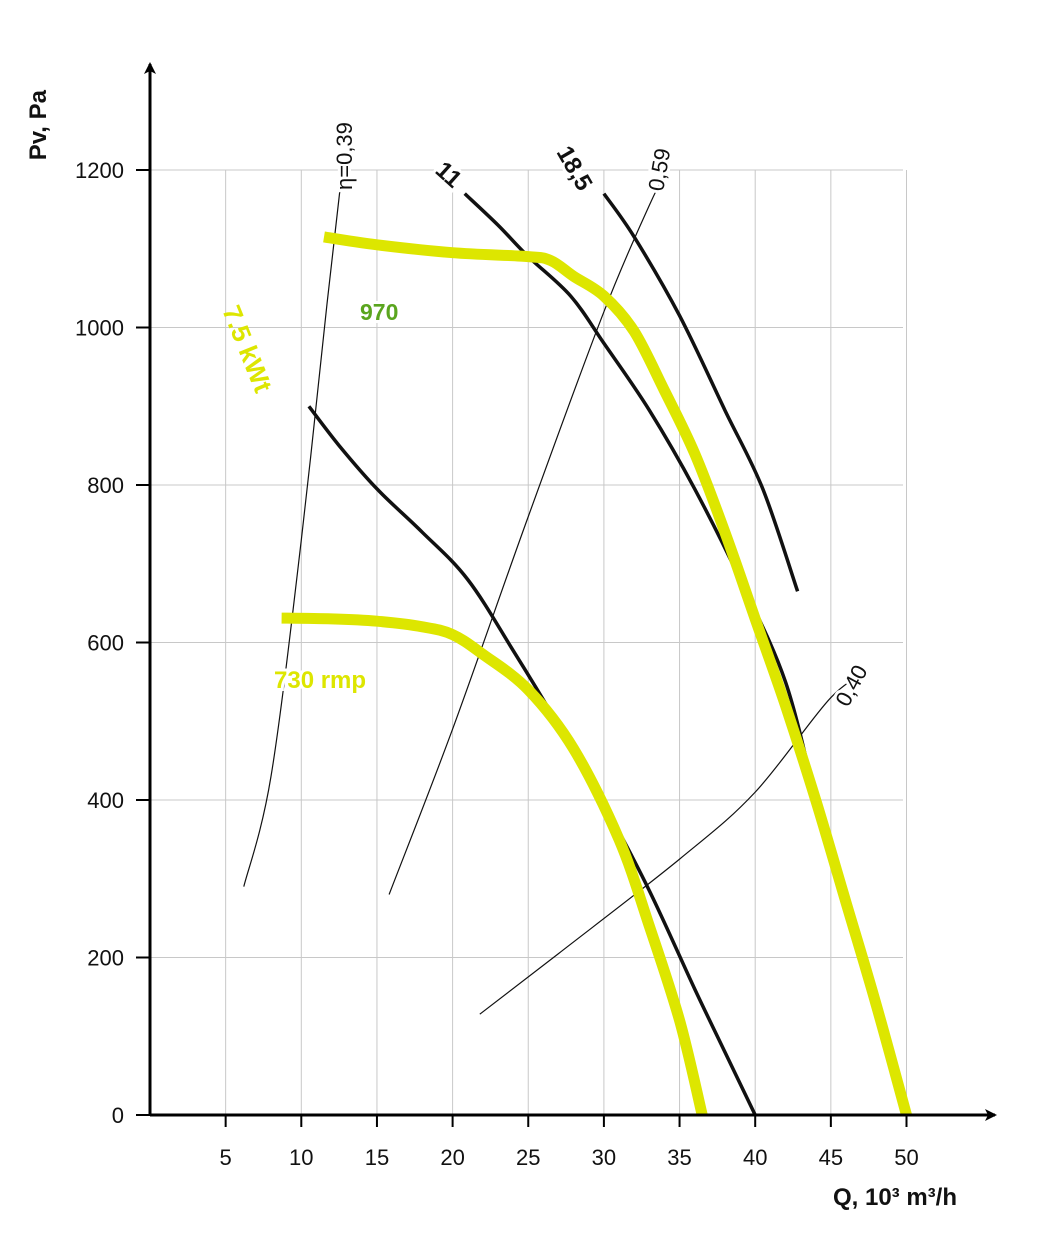 The image size is (1058, 1236). What do you see at coordinates (105, 958) in the screenshot?
I see `y-tick-label-200: 200` at bounding box center [105, 958].